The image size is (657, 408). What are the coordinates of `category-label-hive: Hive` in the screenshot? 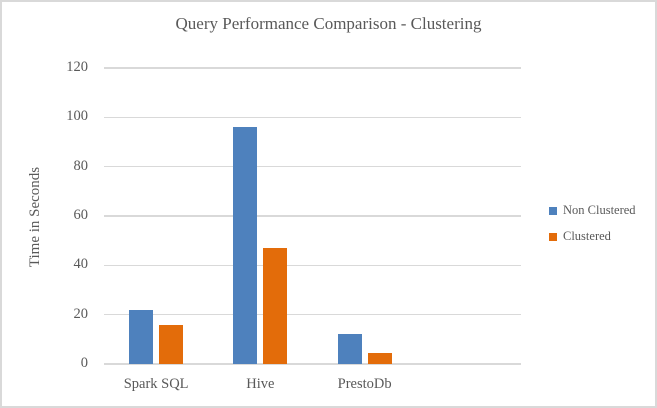 It's located at (260, 384).